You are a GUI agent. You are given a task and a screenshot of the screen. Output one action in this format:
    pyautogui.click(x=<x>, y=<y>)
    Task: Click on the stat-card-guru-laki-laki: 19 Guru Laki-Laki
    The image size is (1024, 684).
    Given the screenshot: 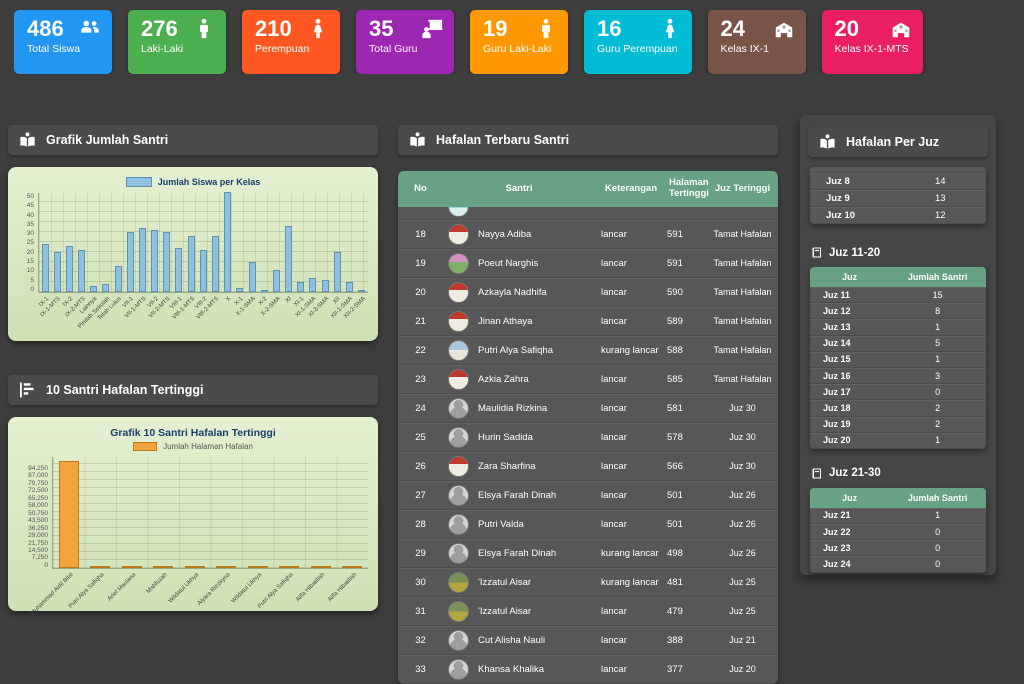 What is the action you would take?
    pyautogui.click(x=519, y=42)
    